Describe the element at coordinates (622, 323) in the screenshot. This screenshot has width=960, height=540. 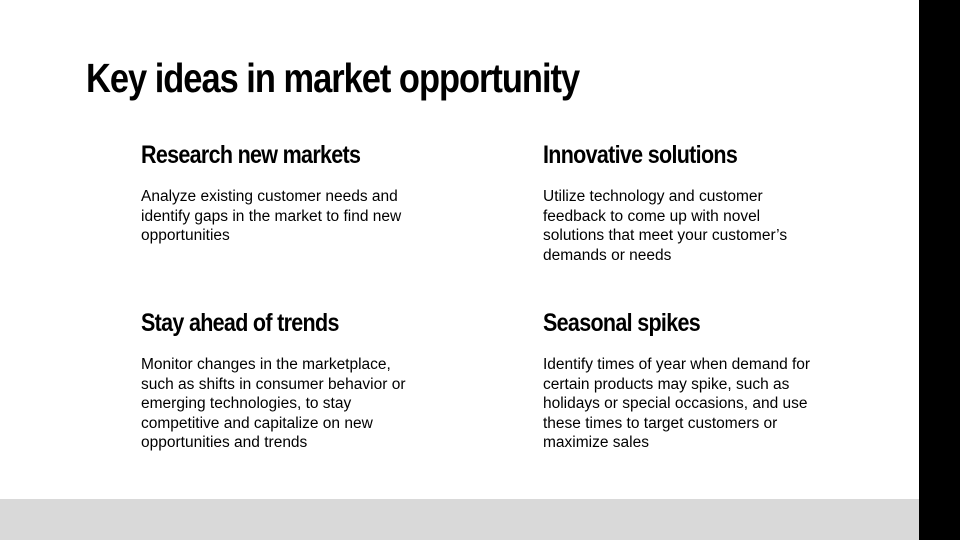
I see `card-heading: Seasonal spikes` at that location.